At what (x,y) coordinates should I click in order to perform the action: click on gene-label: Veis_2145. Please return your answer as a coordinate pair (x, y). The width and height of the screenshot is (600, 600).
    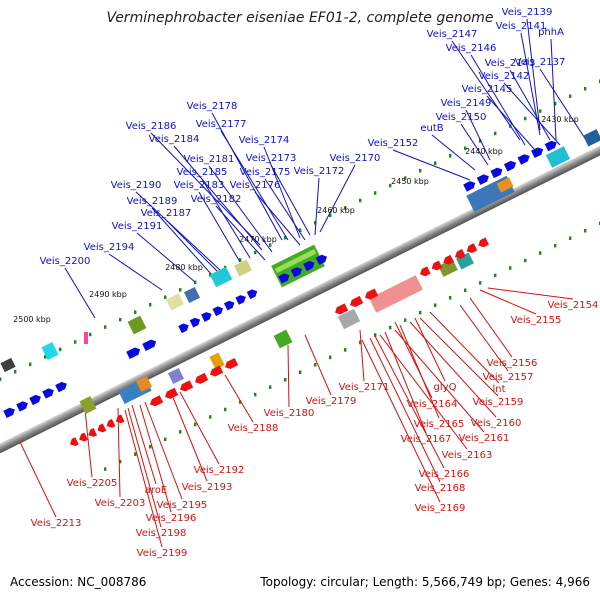
    Looking at the image, I should click on (487, 89).